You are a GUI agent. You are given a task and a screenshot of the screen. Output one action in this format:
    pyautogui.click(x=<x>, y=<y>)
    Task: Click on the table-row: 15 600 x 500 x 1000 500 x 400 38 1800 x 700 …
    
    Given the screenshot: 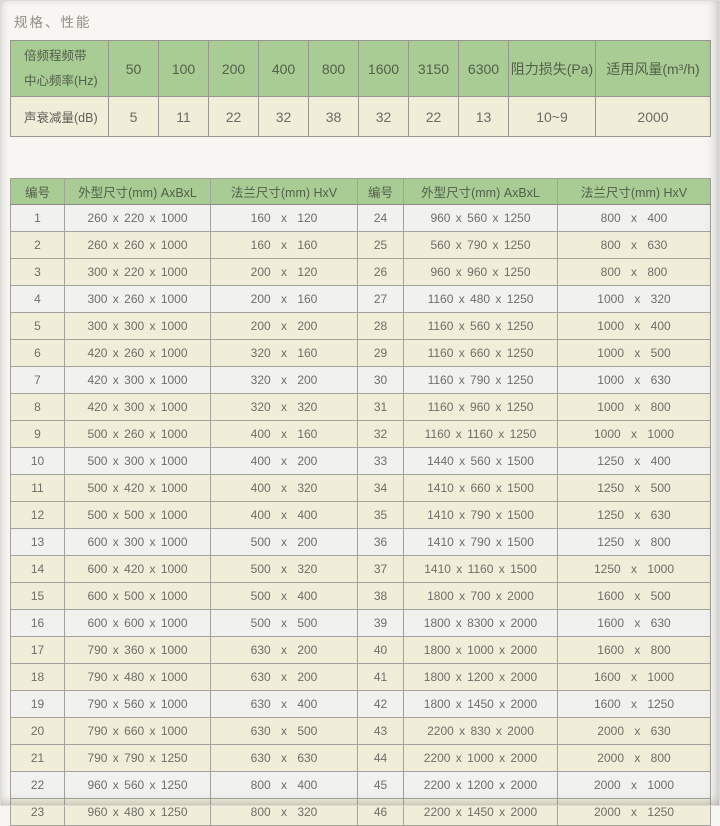 What is the action you would take?
    pyautogui.click(x=360, y=596)
    